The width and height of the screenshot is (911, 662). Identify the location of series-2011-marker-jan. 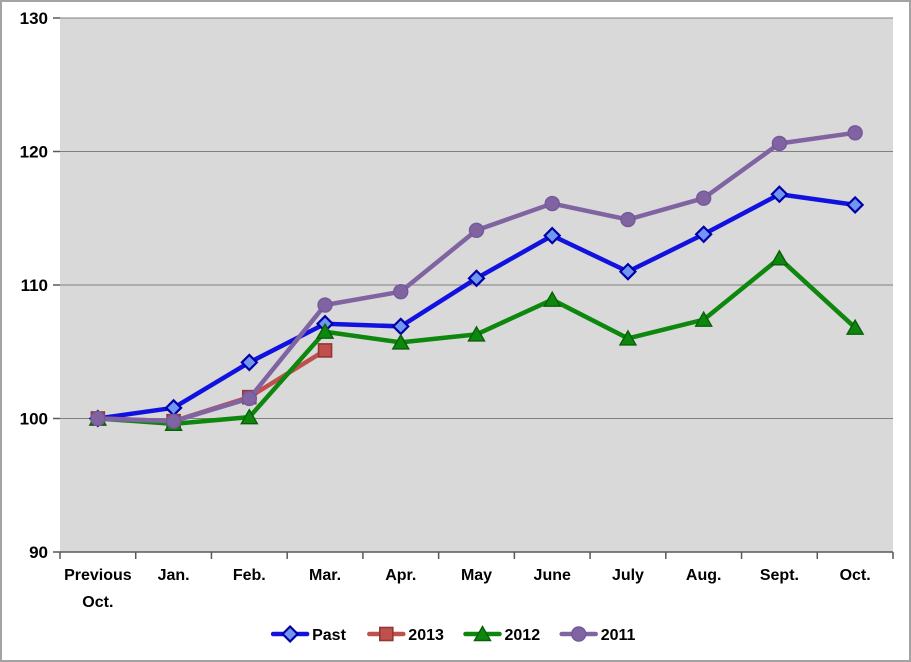
(173, 421).